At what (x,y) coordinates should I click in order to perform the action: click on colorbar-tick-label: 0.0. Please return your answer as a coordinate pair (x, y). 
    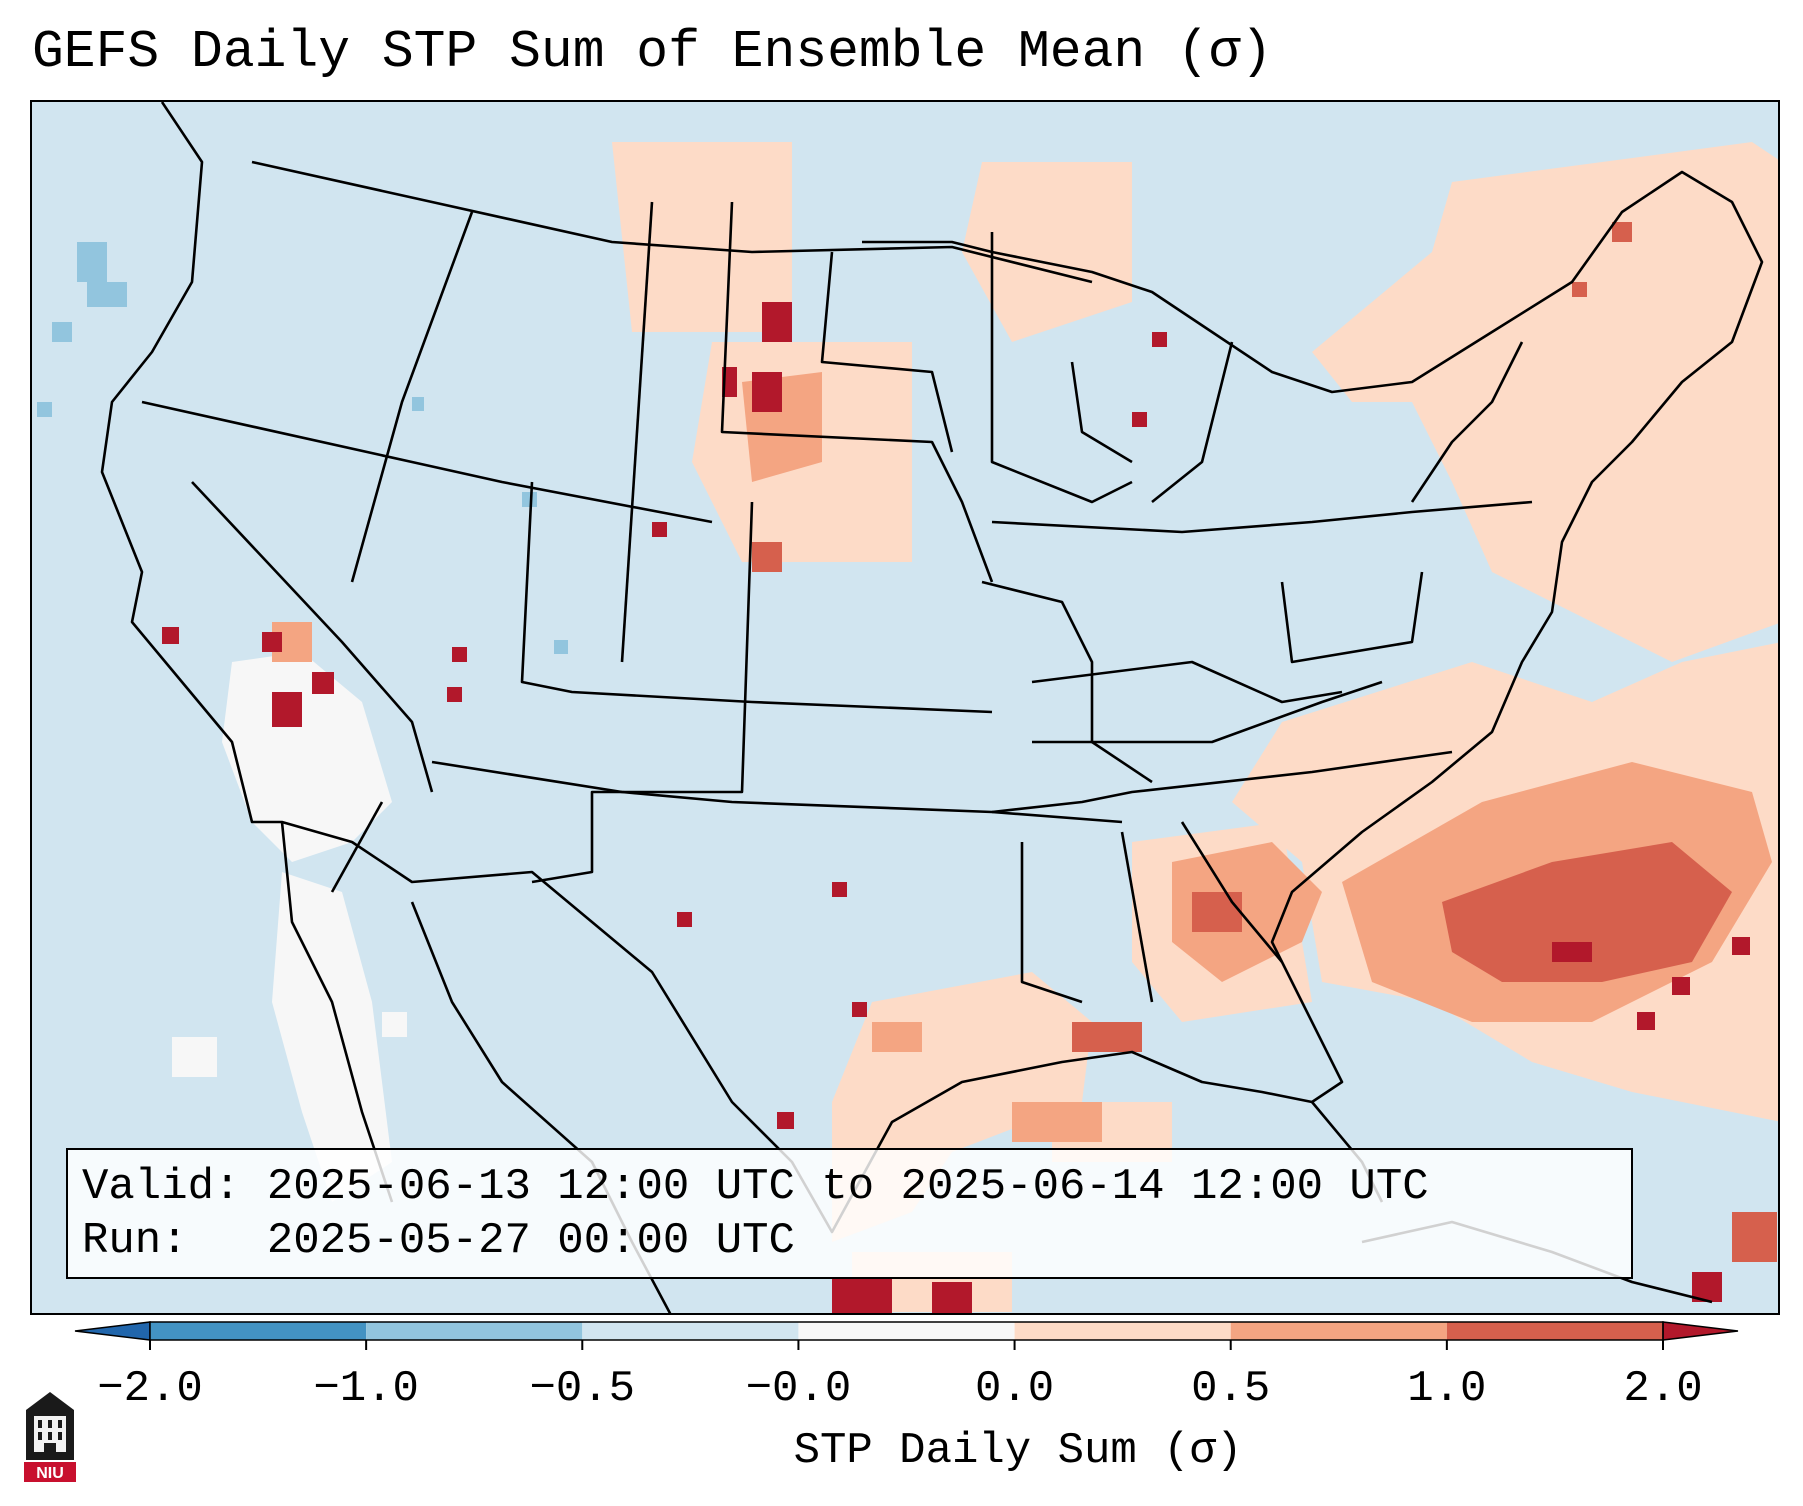
    Looking at the image, I should click on (1014, 1389).